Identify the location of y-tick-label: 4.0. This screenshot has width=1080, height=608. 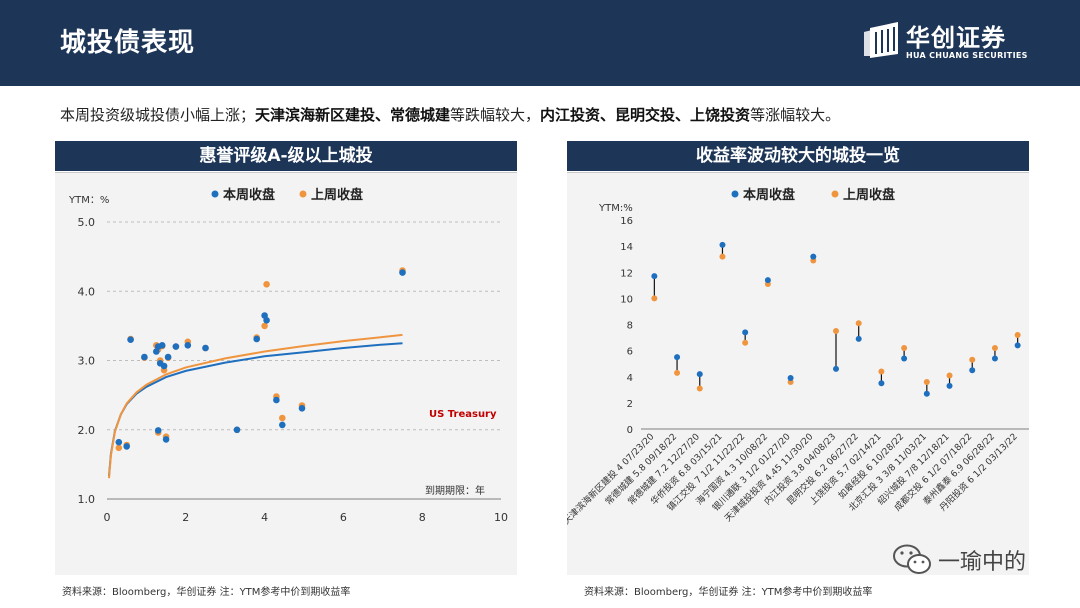
(87, 291).